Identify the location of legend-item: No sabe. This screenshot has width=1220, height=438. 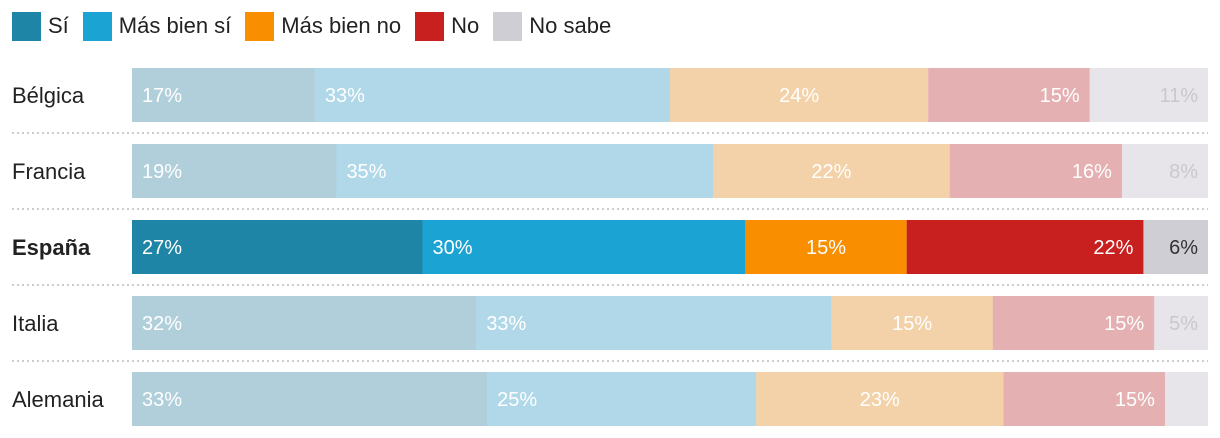
(552, 26).